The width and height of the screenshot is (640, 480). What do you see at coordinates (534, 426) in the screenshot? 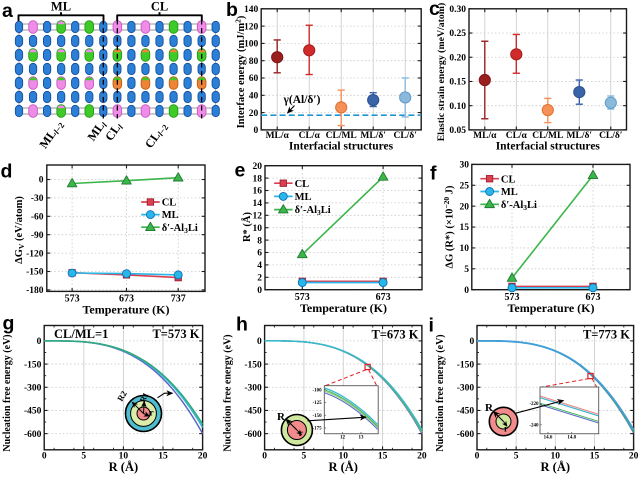
I see `svg-text: -240` at bounding box center [534, 426].